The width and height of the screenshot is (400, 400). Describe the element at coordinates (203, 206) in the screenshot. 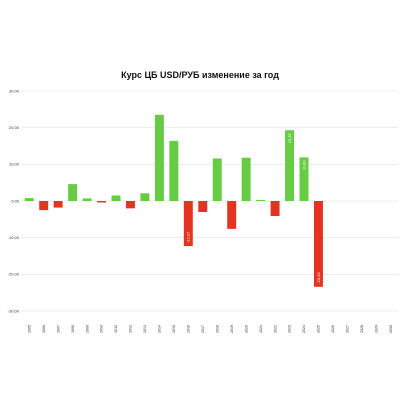

I see `bar-2017` at that location.